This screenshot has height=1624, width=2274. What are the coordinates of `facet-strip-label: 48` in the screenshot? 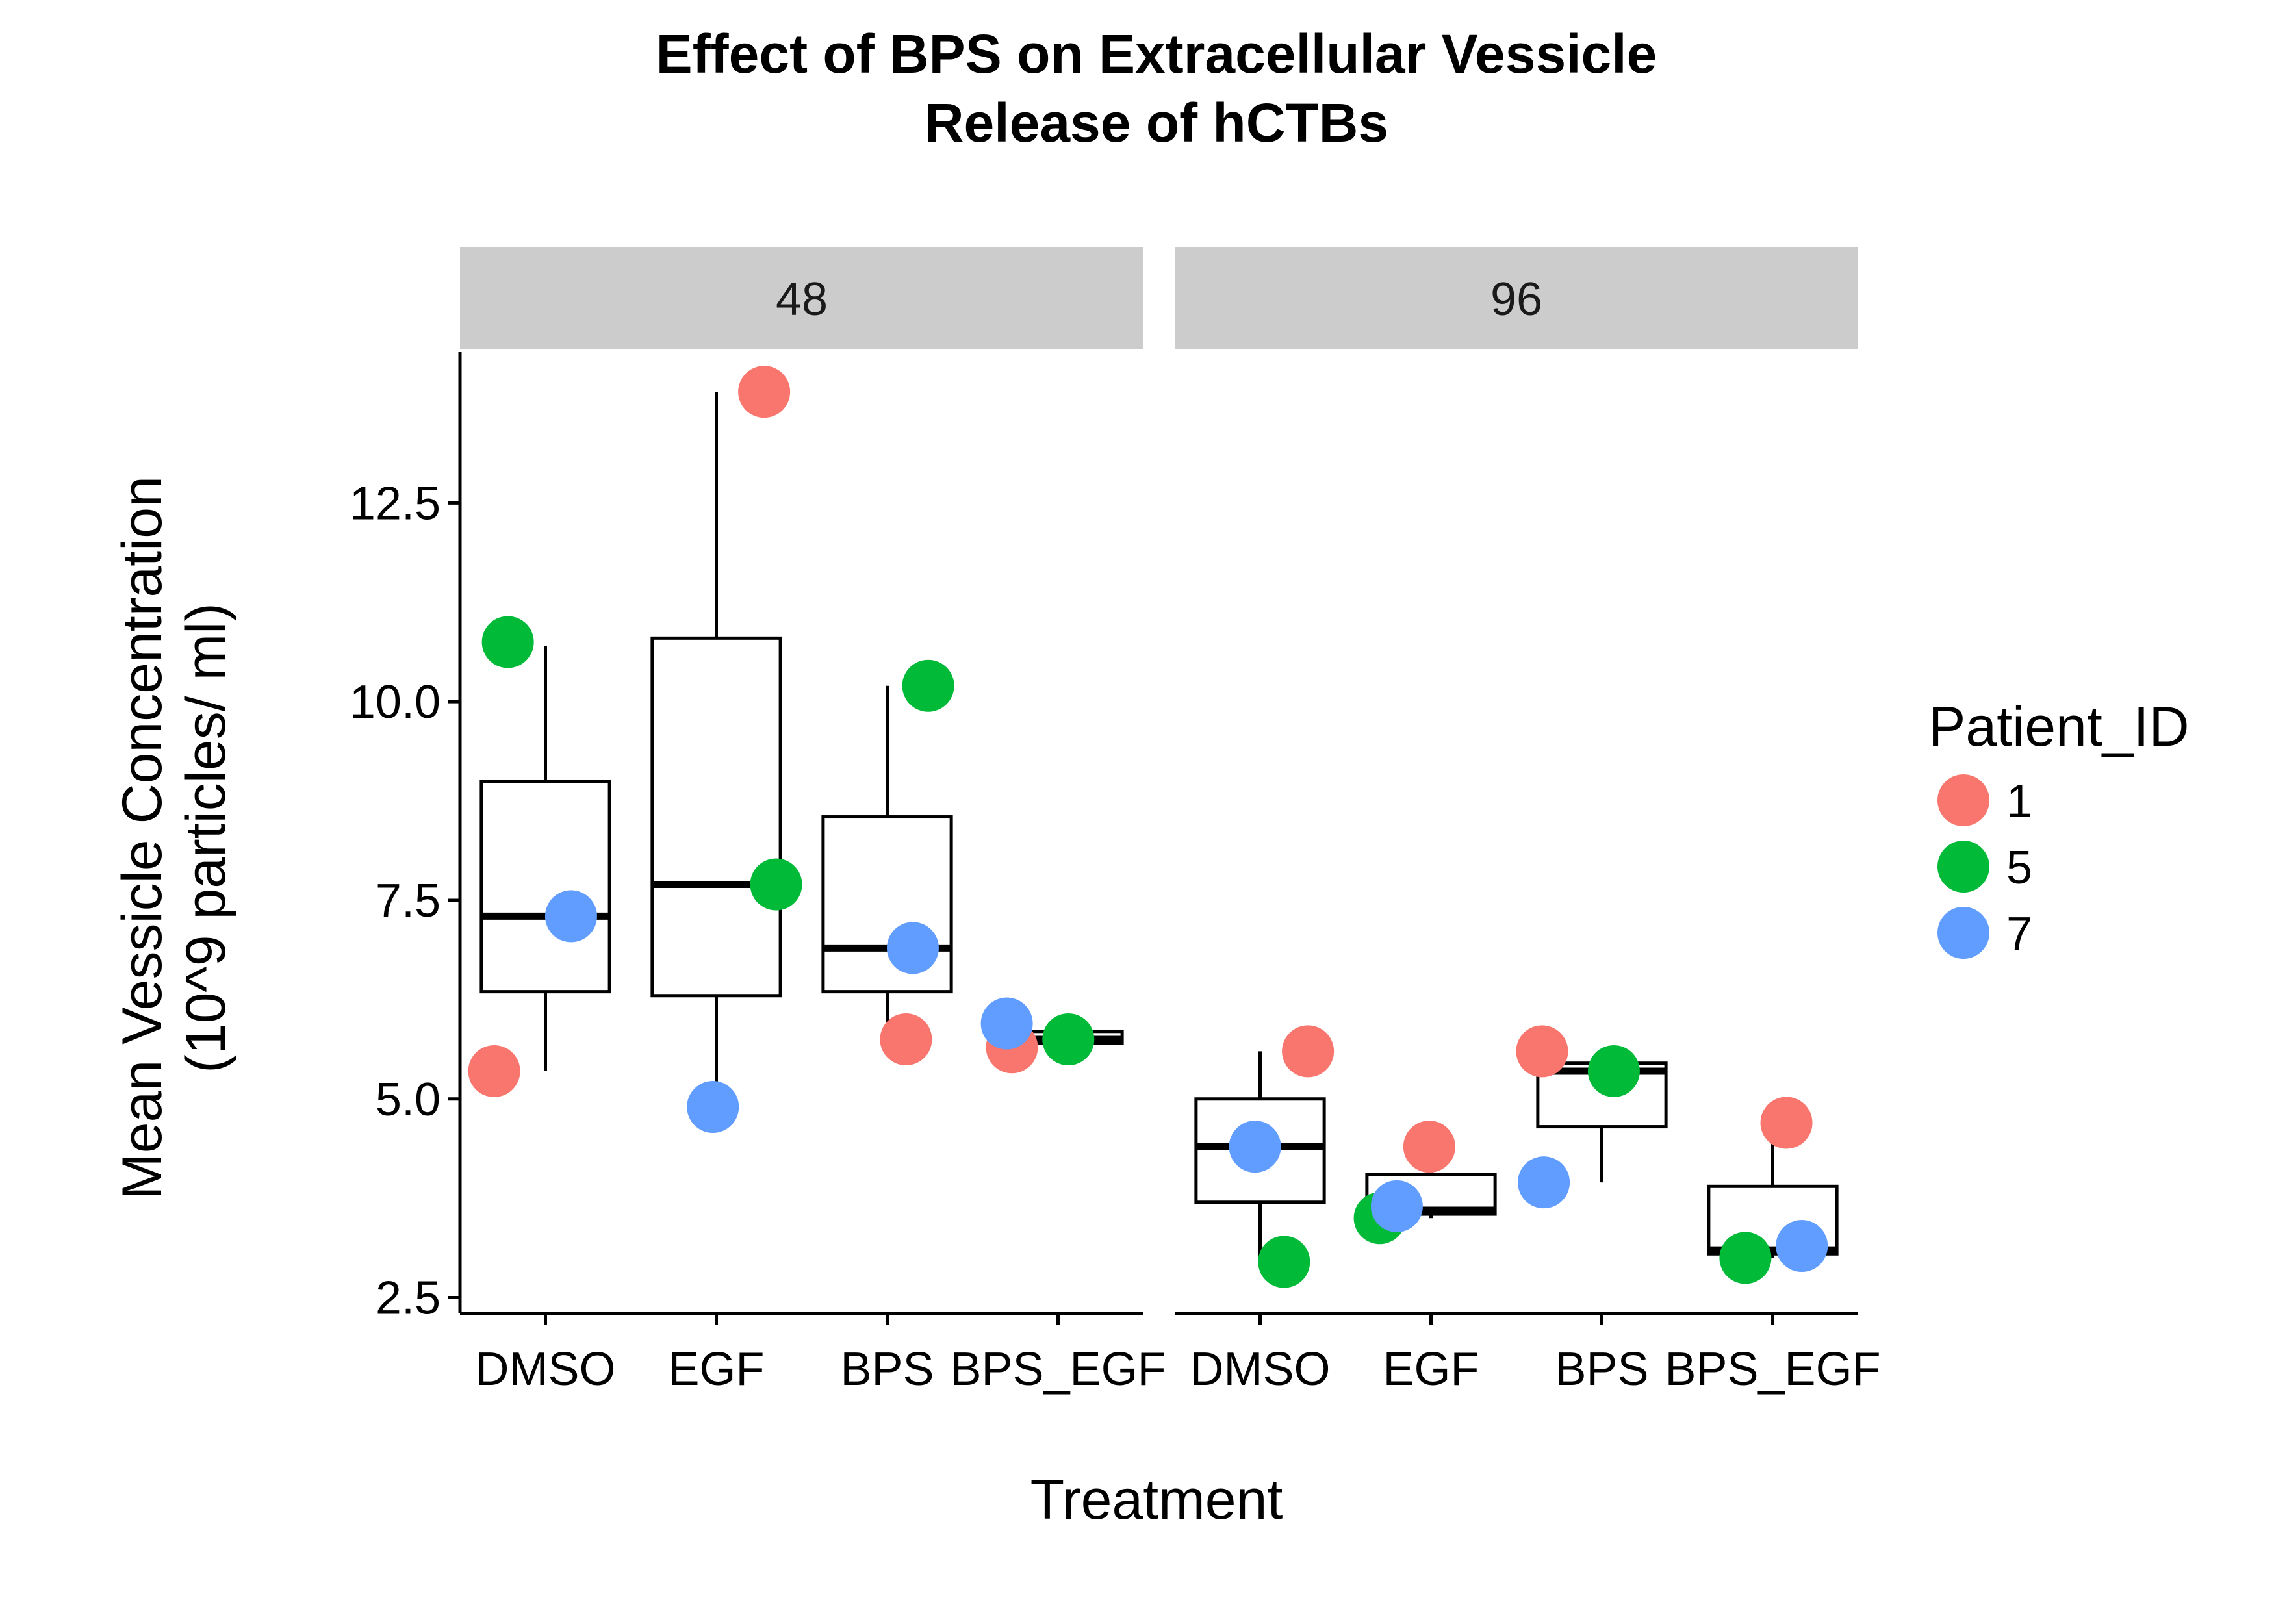 It's located at (802, 299).